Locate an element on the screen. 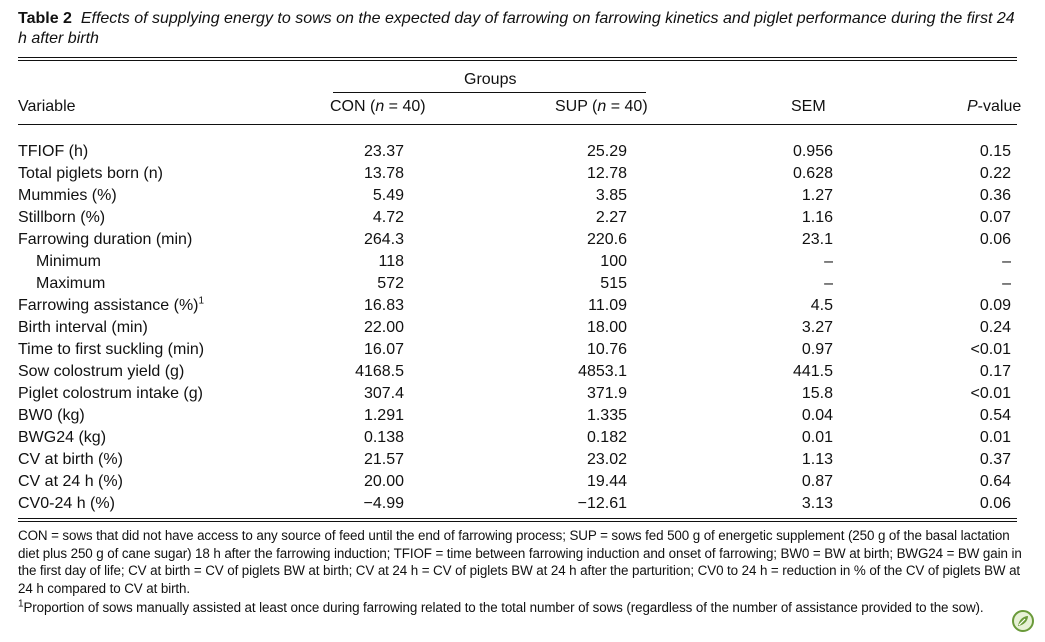  variable-cell: Total piglets born (n) is located at coordinates (90, 173).